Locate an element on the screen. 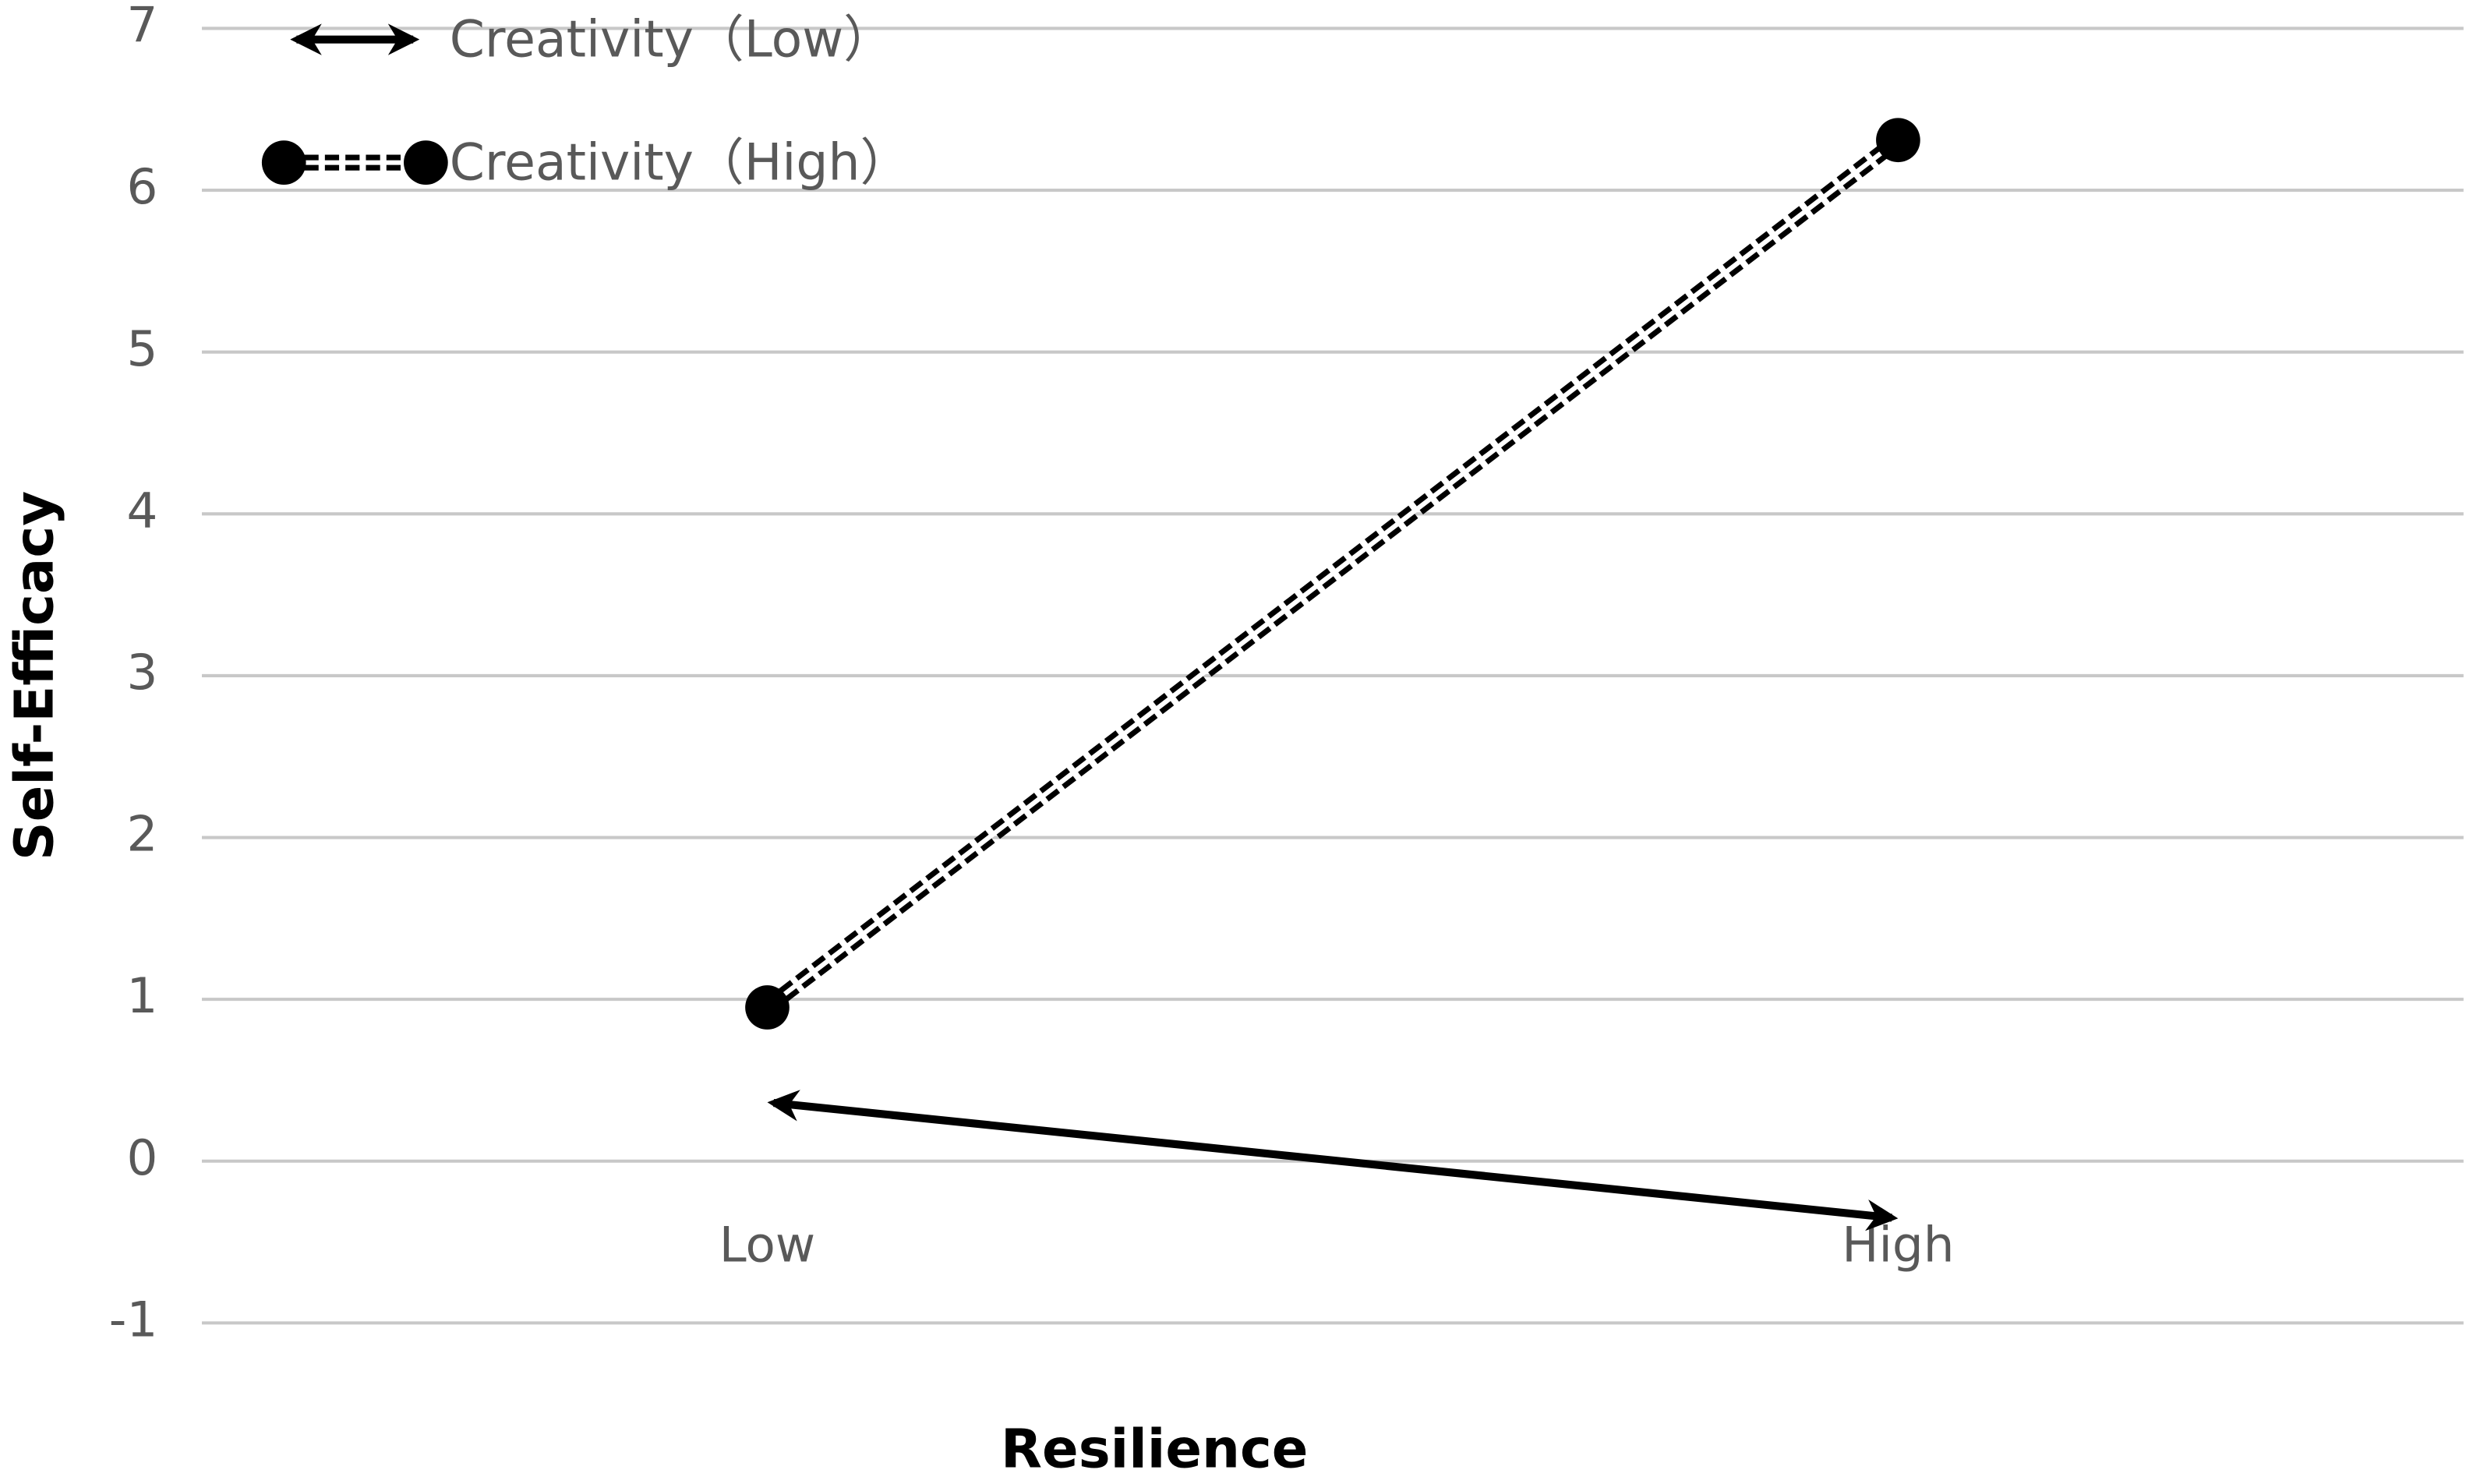 This screenshot has width=2473, height=1484. y-tick-label: 7 is located at coordinates (141, 27).